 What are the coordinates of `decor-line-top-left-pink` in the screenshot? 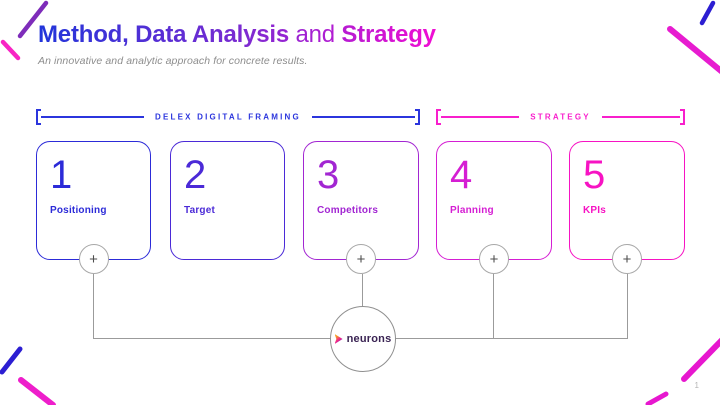 It's located at (10, 50).